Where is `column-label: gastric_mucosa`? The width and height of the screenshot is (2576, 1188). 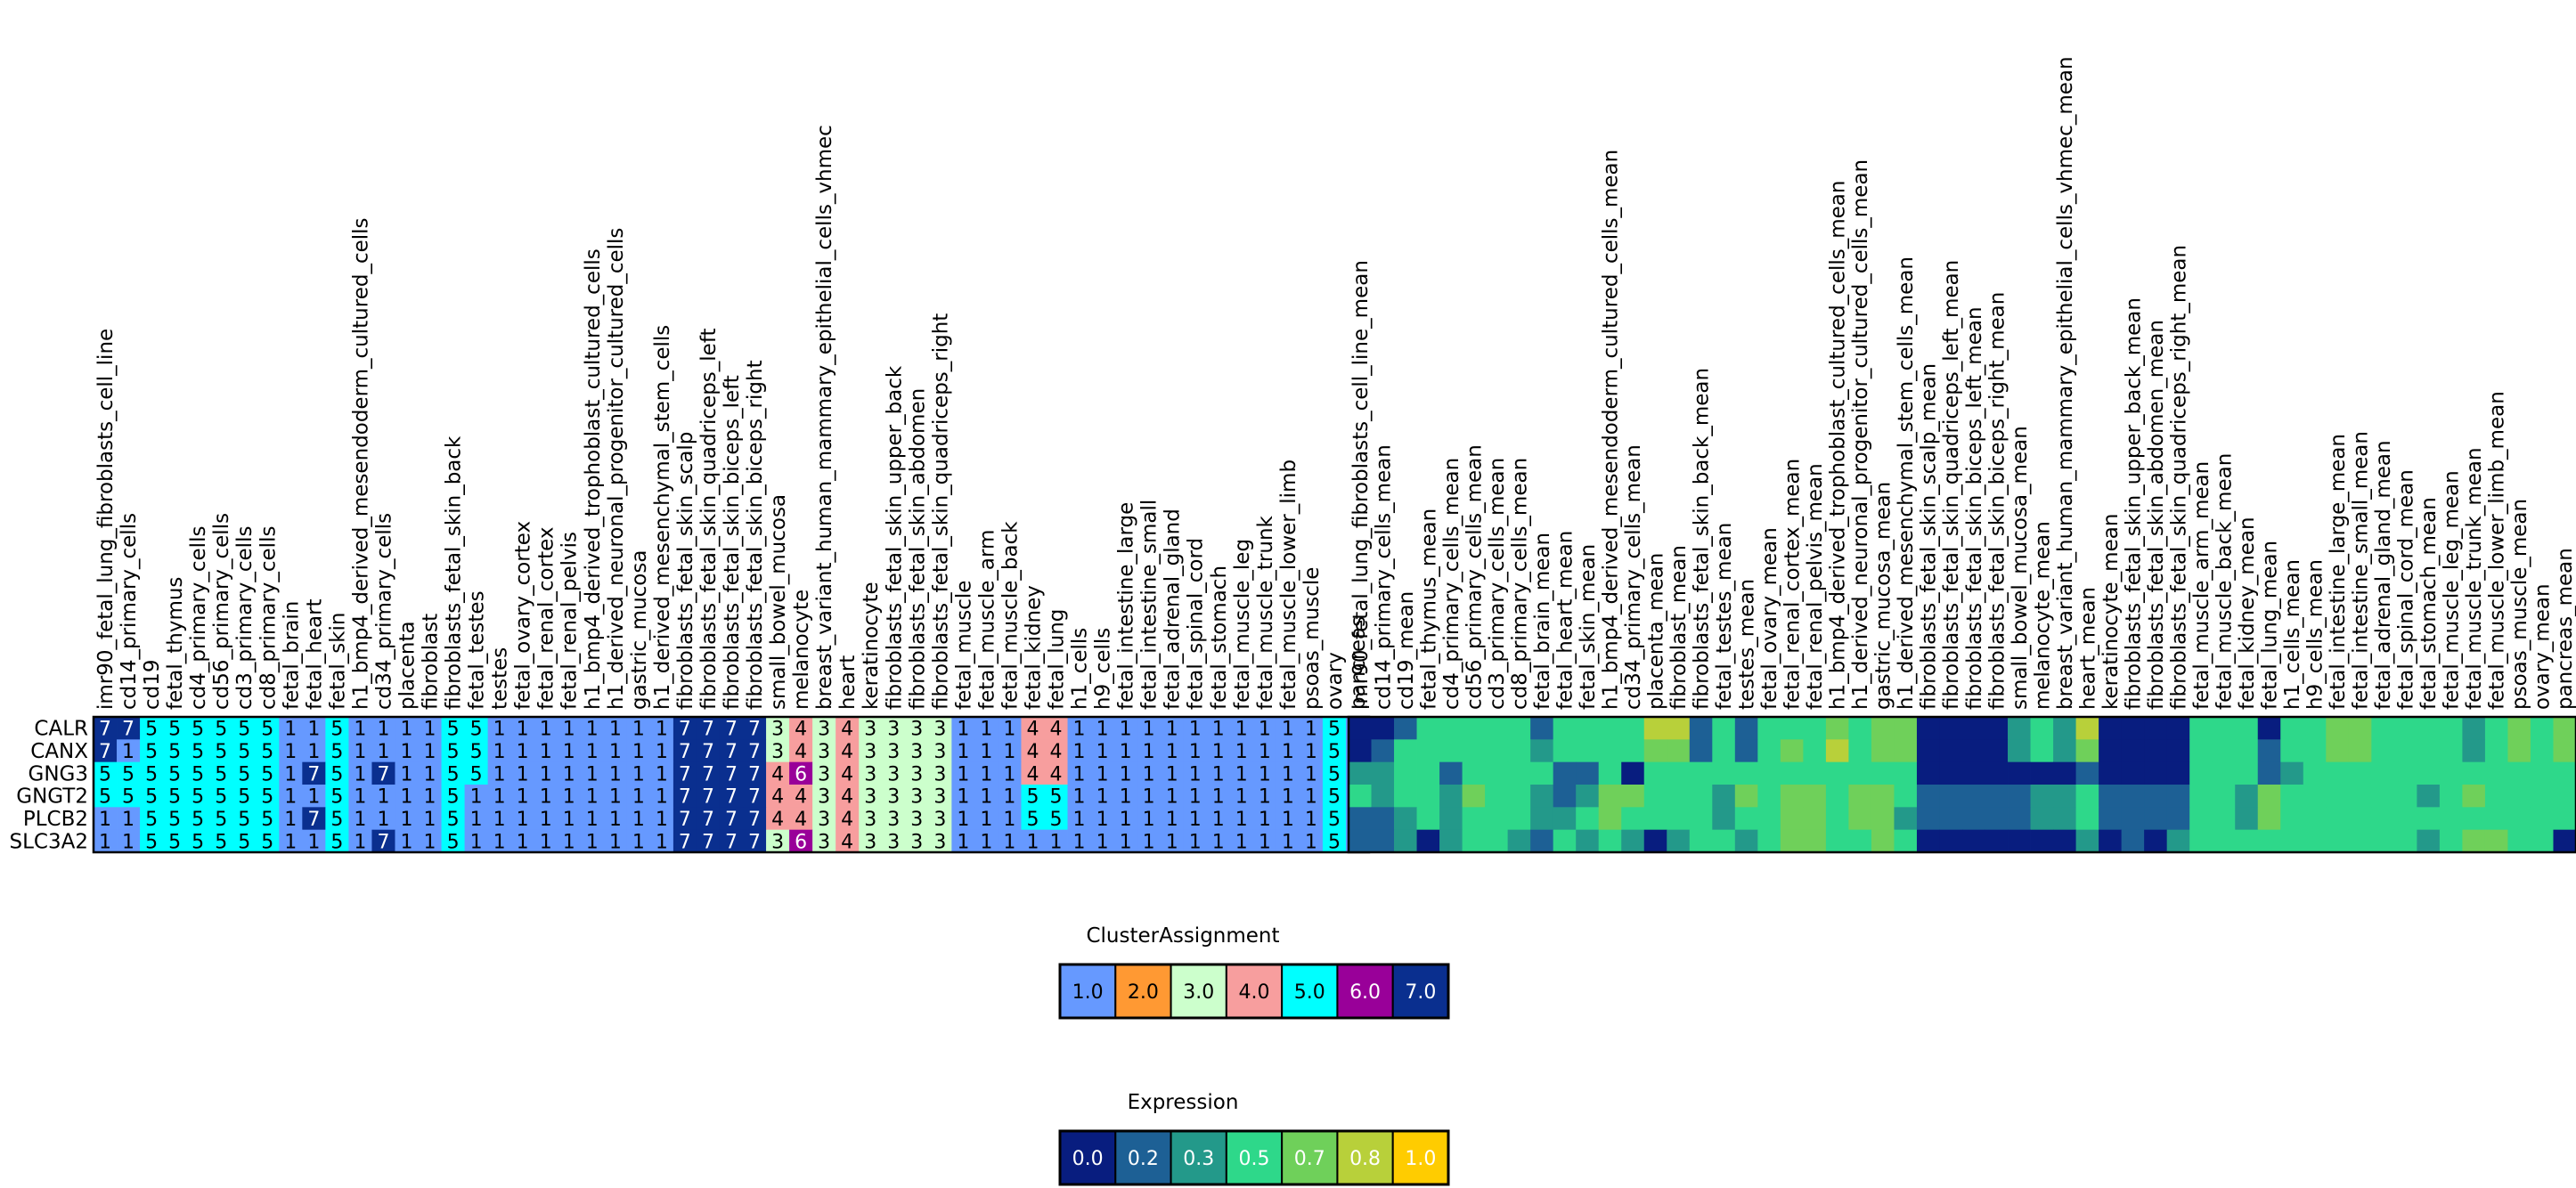
column-label: gastric_mucosa is located at coordinates (640, 630).